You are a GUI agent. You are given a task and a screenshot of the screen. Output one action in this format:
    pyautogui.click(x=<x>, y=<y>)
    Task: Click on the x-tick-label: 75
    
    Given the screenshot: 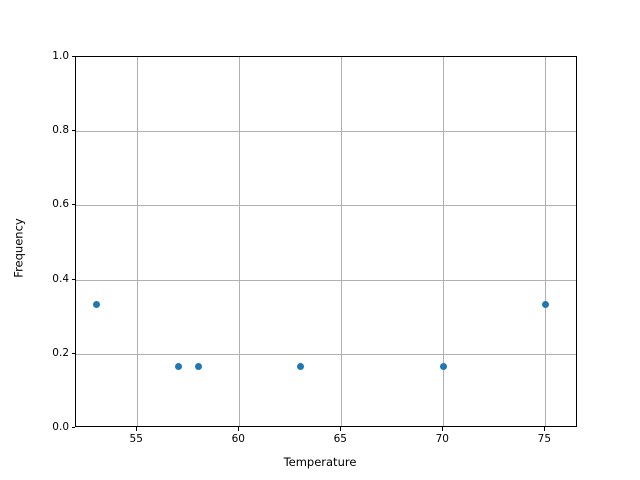 What is the action you would take?
    pyautogui.click(x=544, y=439)
    